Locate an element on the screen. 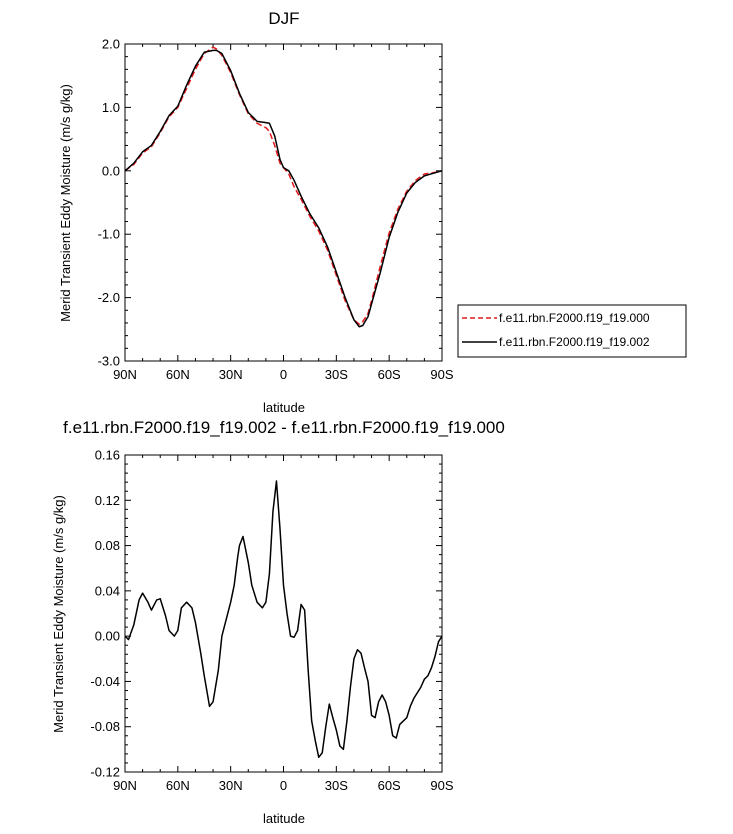  bottom-chart-ytick-label: 0.12 is located at coordinates (107, 500).